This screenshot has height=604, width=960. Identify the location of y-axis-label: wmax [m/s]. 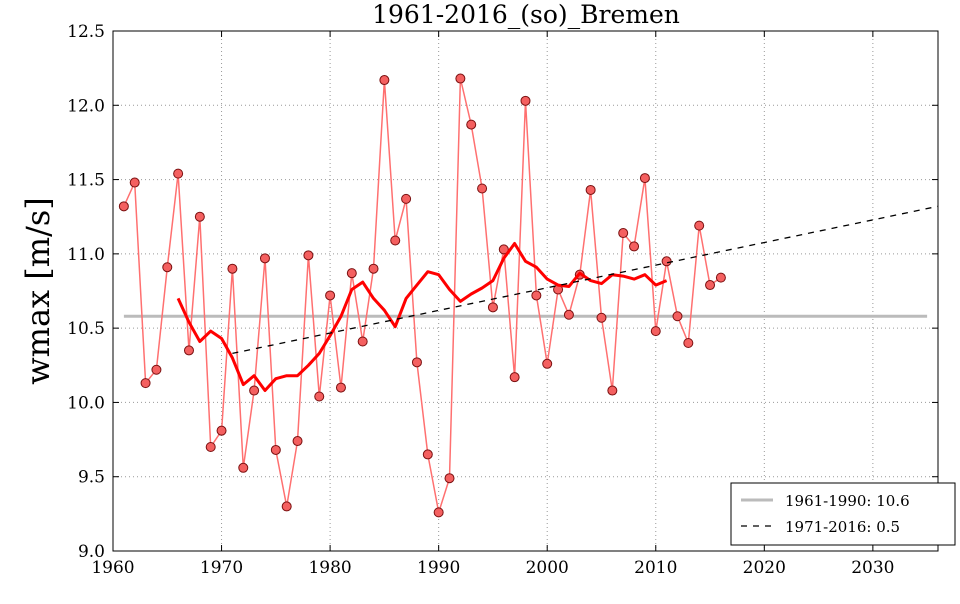
(38, 291).